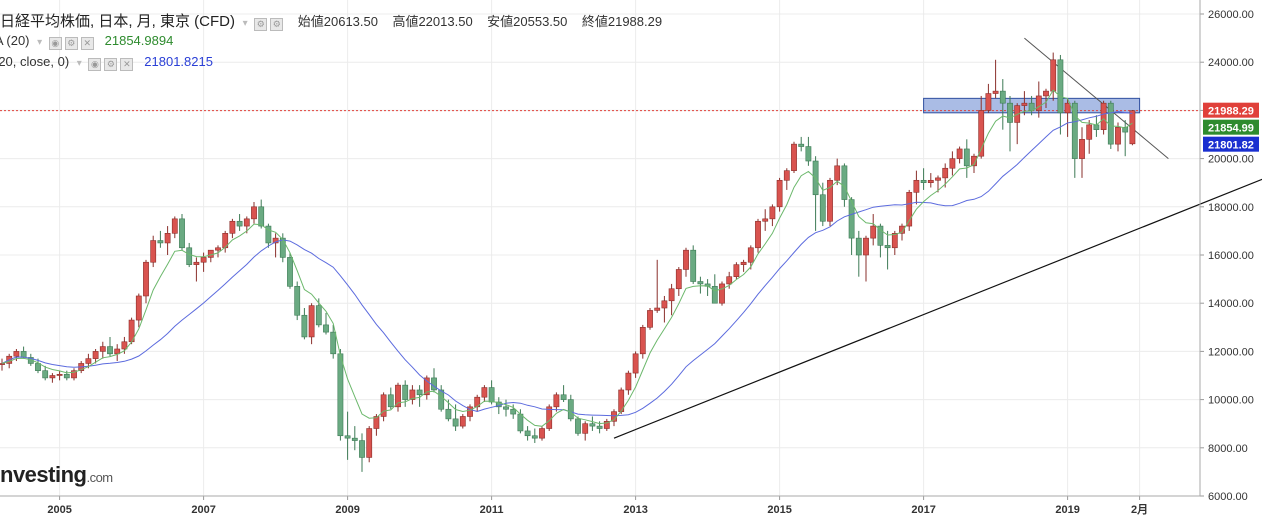 This screenshot has height=517, width=1262. I want to click on legend-ma-slow: (20, close, 0) ▾ ◉ ⚙ ✕ 21801.8215, so click(106, 62).